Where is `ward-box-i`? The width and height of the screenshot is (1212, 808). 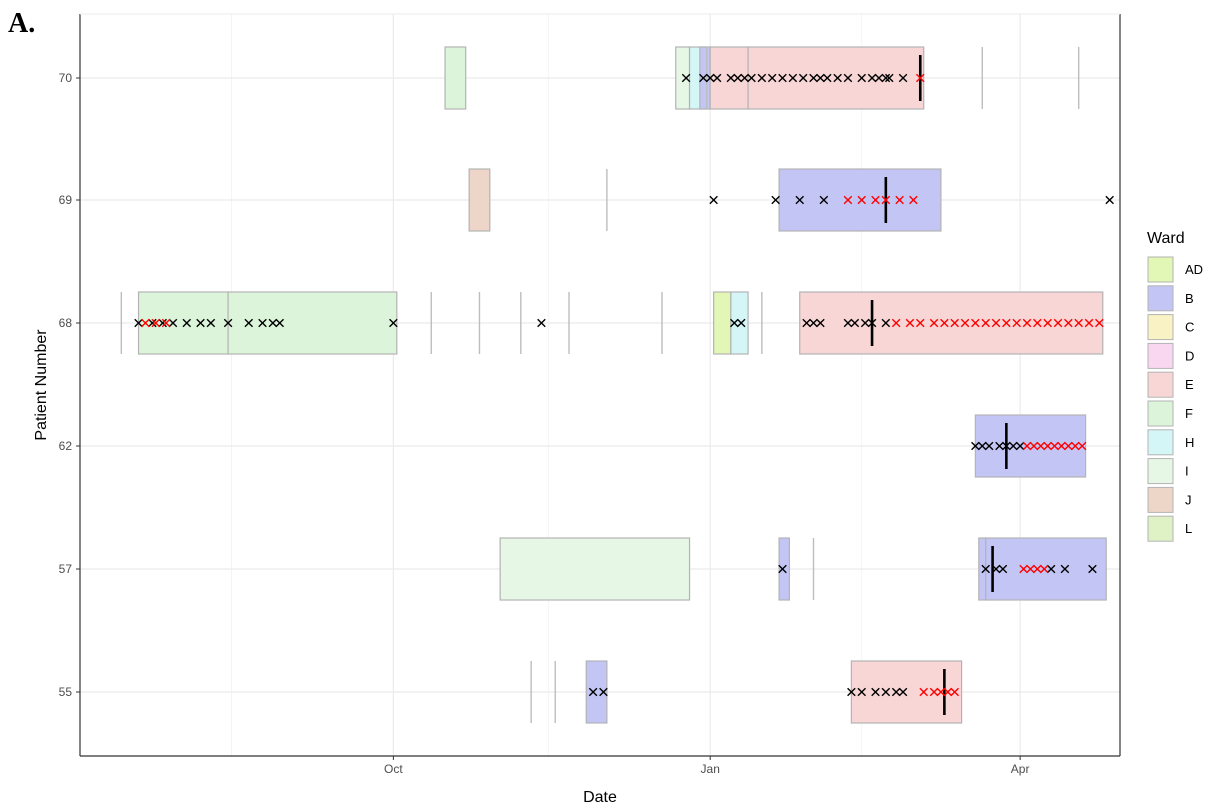
ward-box-i is located at coordinates (683, 78).